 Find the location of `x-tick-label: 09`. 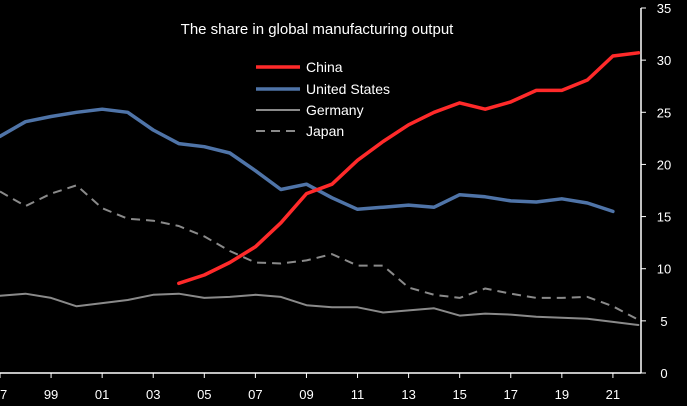

x-tick-label: 09 is located at coordinates (306, 394).